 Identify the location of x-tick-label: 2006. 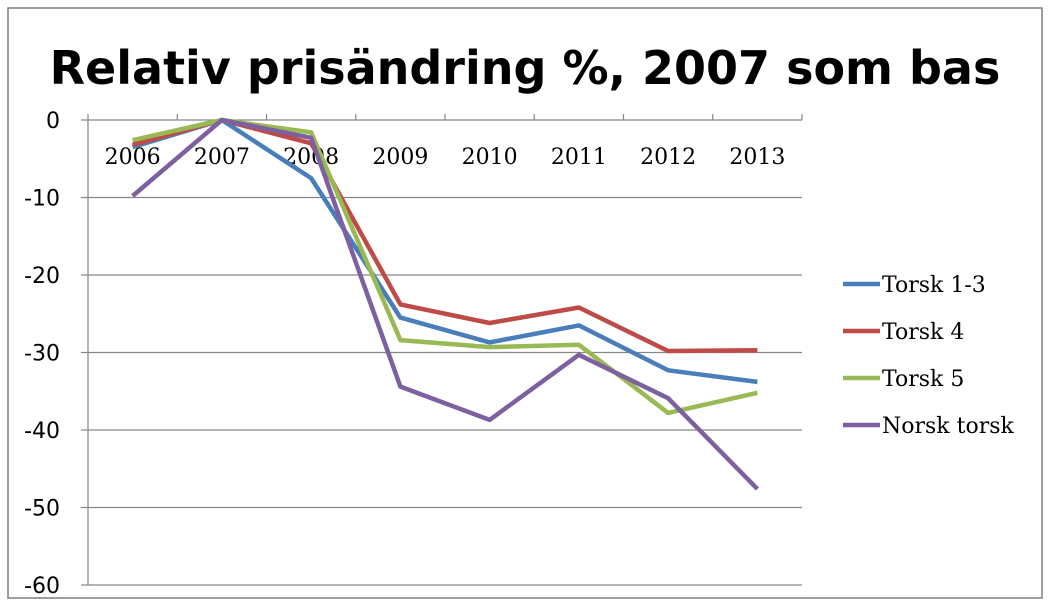
(133, 157).